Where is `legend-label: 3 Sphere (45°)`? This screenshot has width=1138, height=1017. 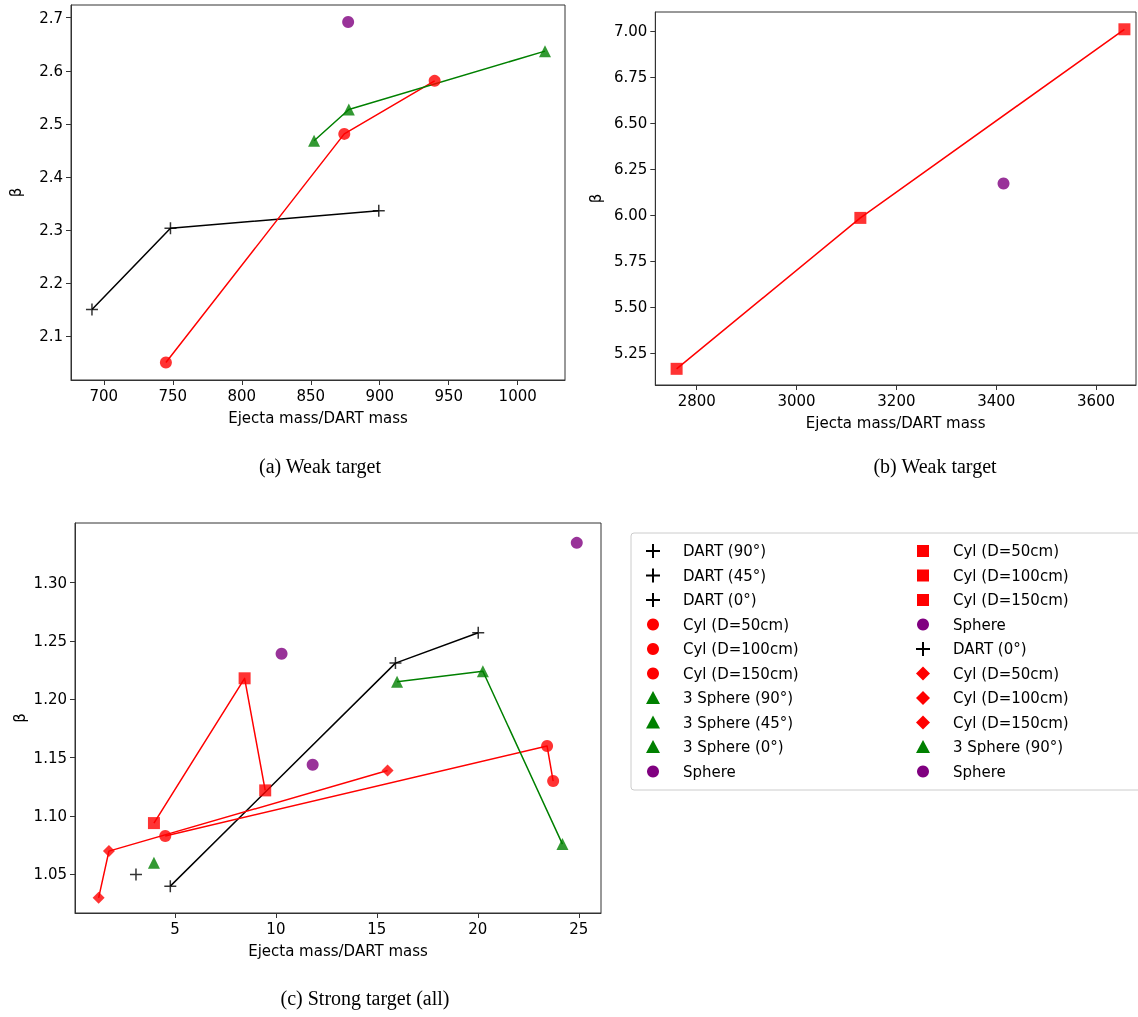
legend-label: 3 Sphere (45°) is located at coordinates (738, 722).